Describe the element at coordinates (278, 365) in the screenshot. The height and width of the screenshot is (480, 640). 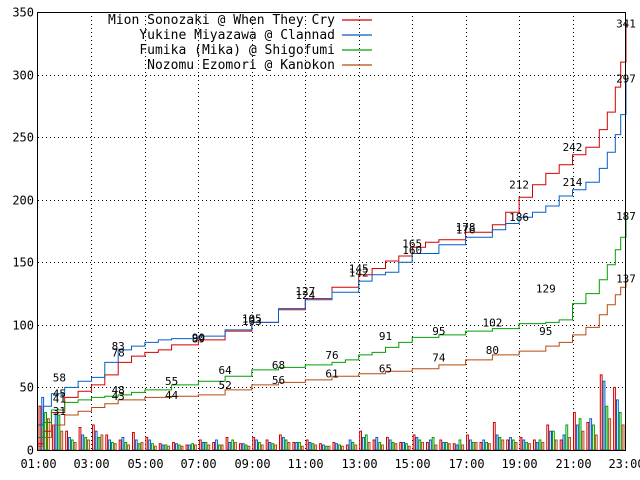
I see `data-label: 68` at that location.